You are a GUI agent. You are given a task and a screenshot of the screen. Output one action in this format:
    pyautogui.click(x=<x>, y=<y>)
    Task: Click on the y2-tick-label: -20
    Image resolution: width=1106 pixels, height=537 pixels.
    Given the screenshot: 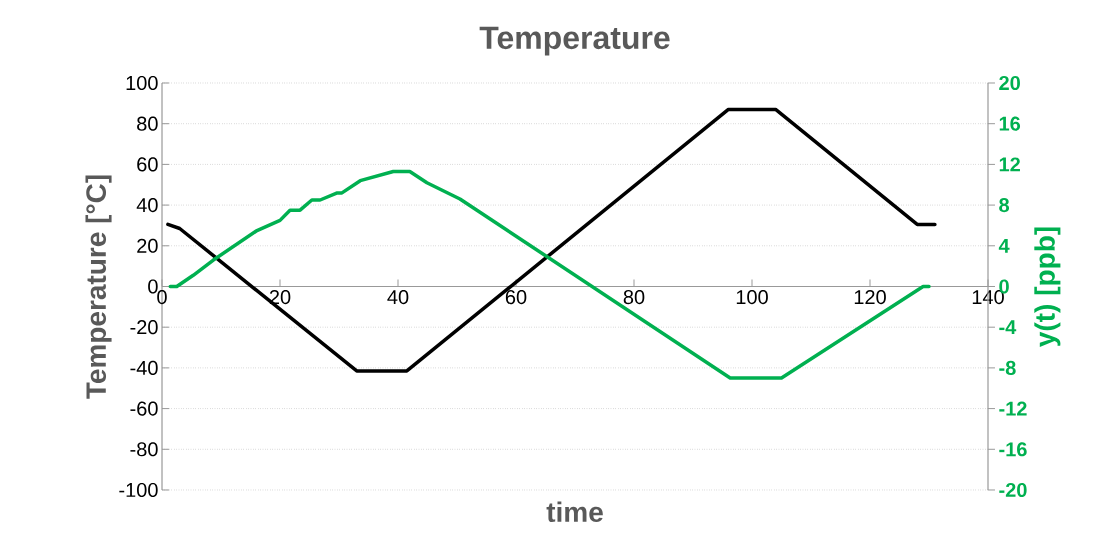 What is the action you would take?
    pyautogui.click(x=1013, y=490)
    